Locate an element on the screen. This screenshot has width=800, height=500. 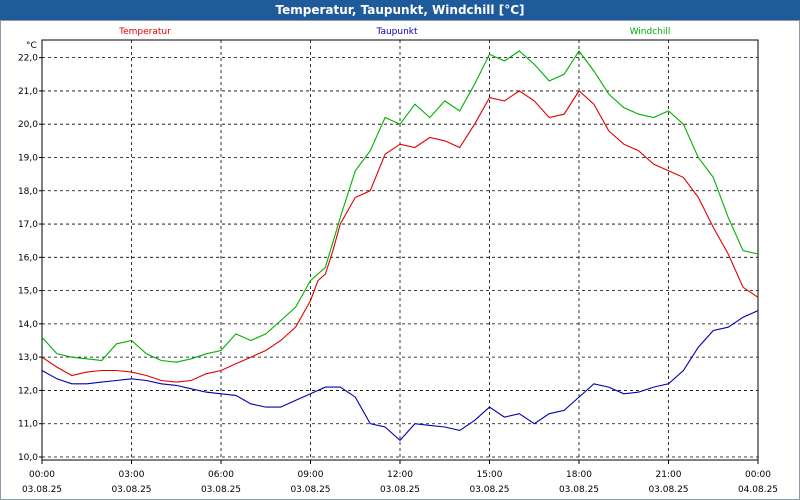
y-tick-label: 16,0 is located at coordinates (28, 258).